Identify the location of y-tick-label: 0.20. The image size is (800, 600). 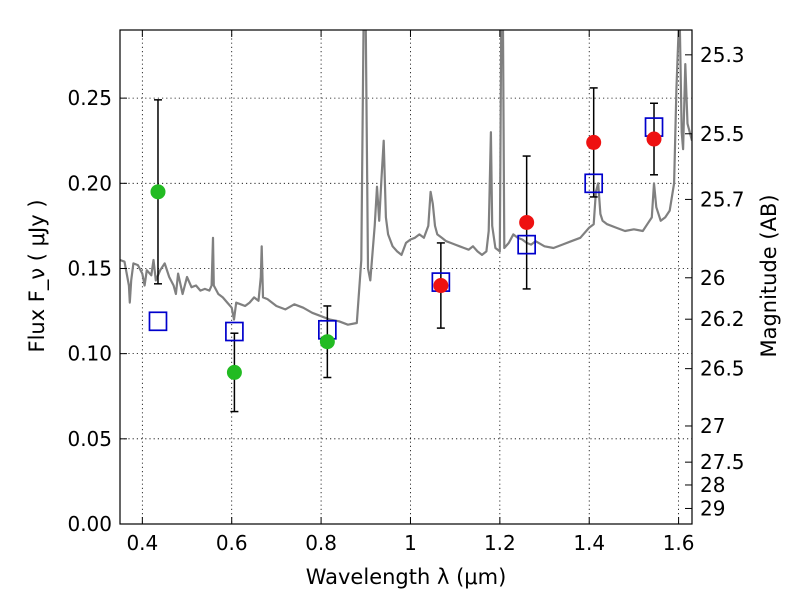
(89, 183).